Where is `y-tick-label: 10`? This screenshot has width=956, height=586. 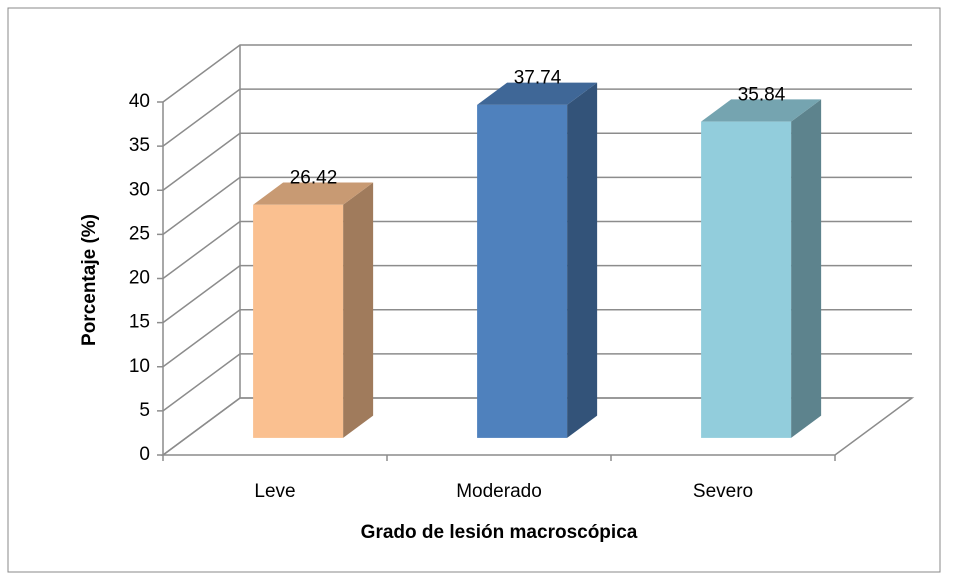 y-tick-label: 10 is located at coordinates (139, 366).